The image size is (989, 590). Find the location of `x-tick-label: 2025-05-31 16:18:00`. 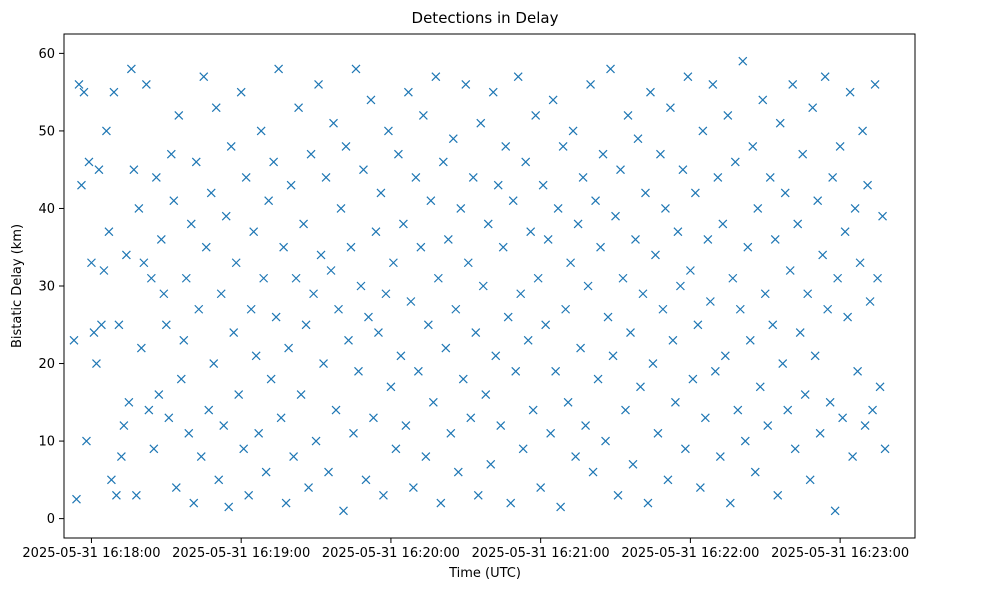

x-tick-label: 2025-05-31 16:18:00 is located at coordinates (91, 553).